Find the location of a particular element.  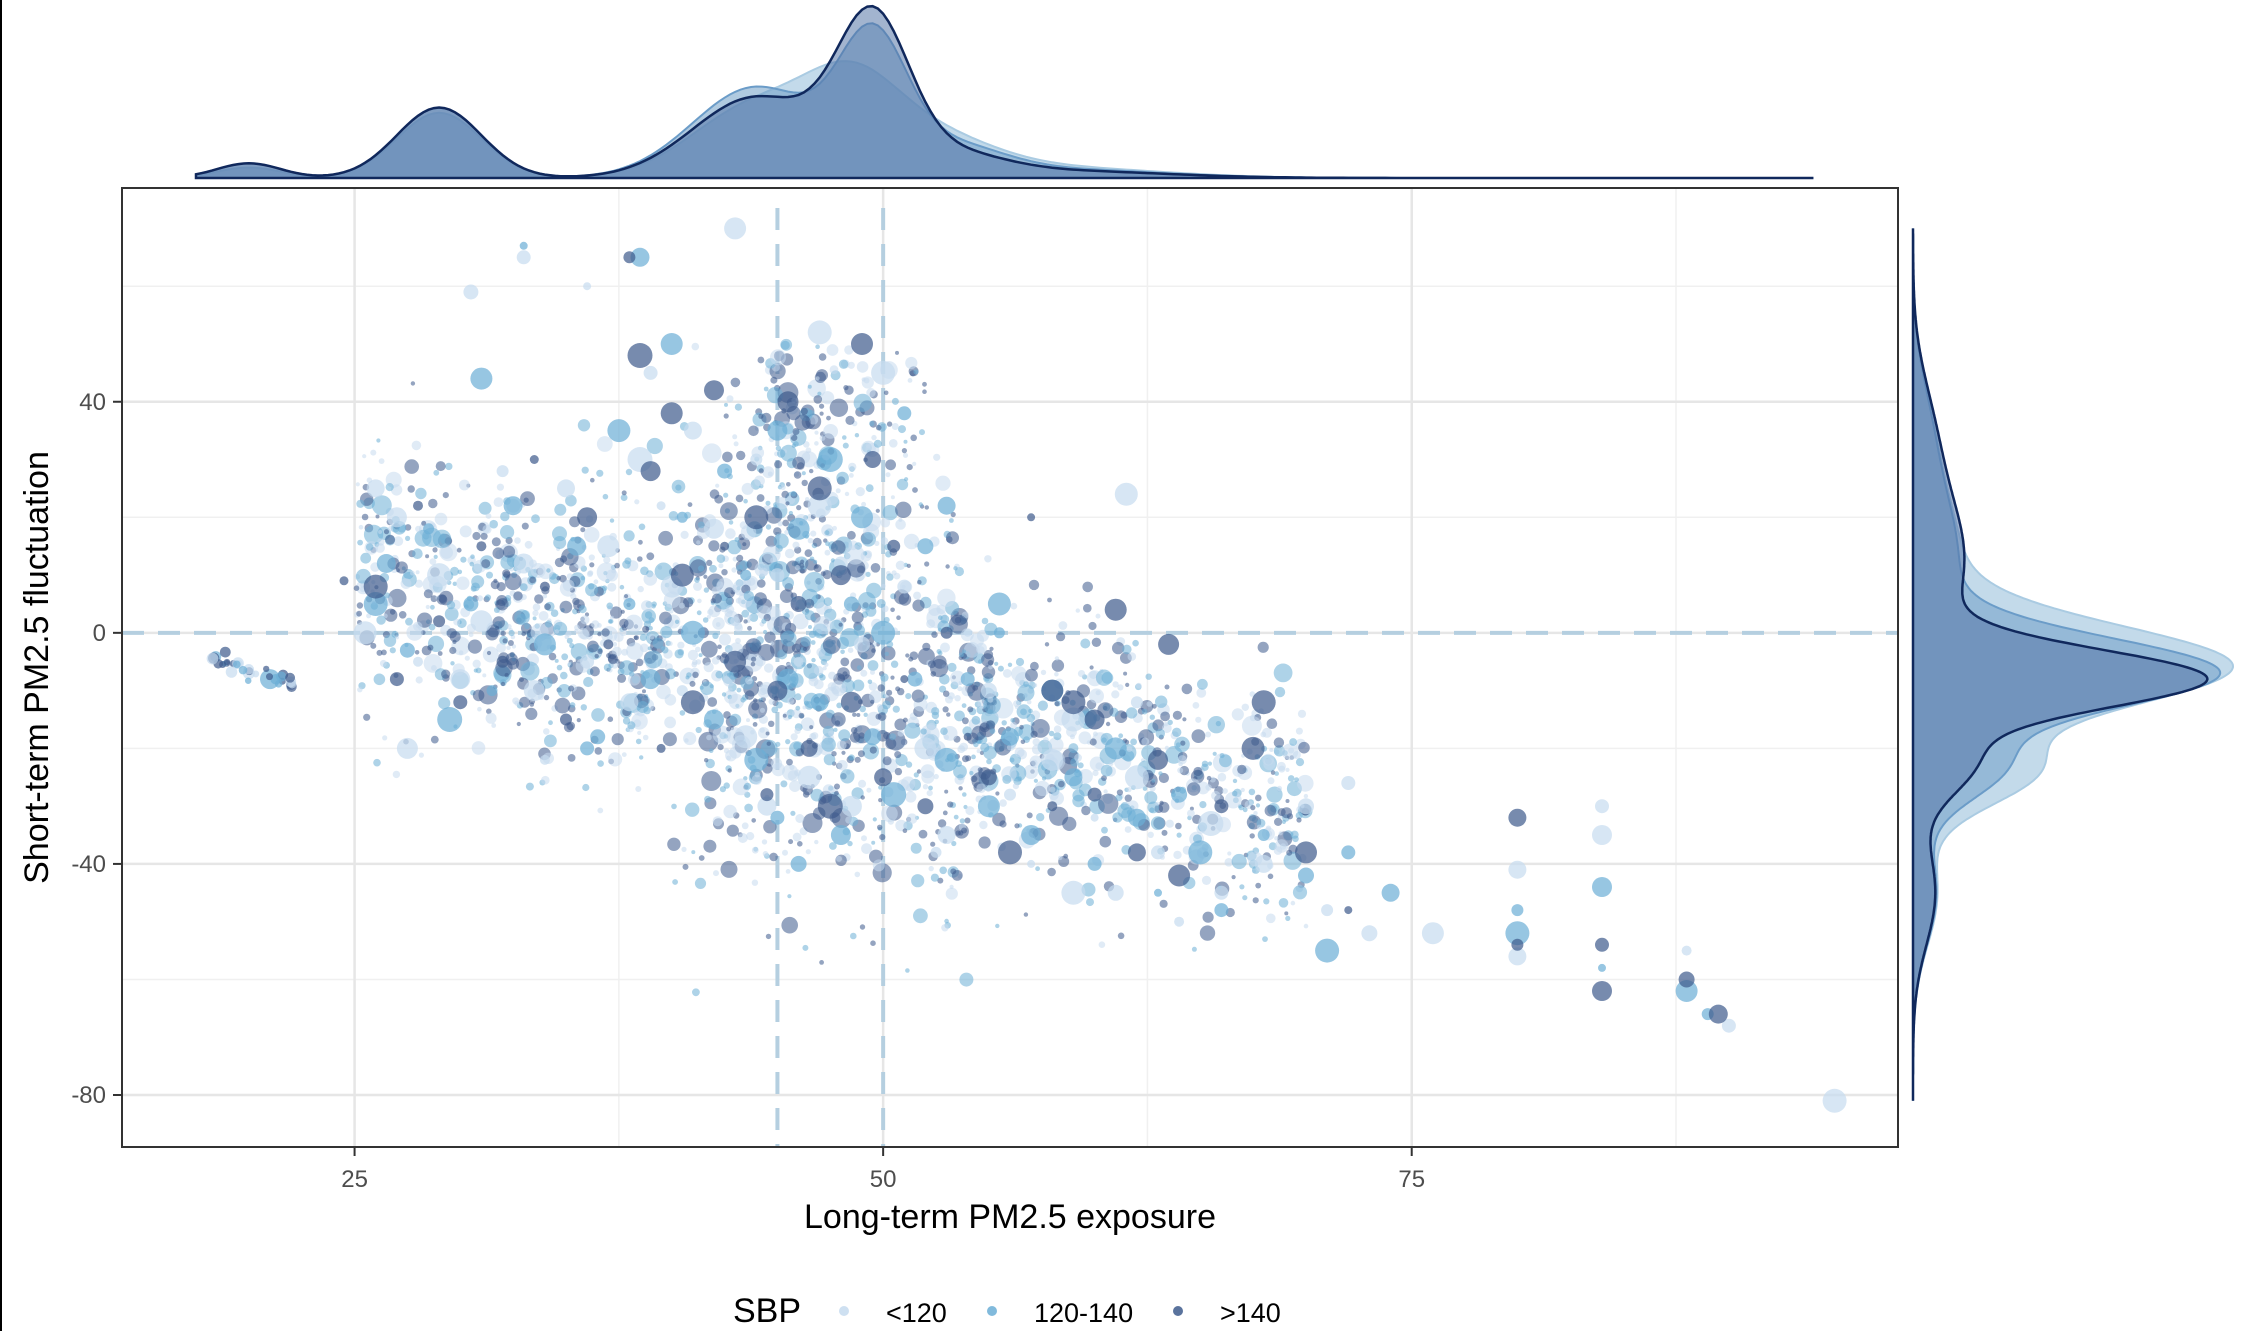

x-tick-label: 25 is located at coordinates (354, 1179).